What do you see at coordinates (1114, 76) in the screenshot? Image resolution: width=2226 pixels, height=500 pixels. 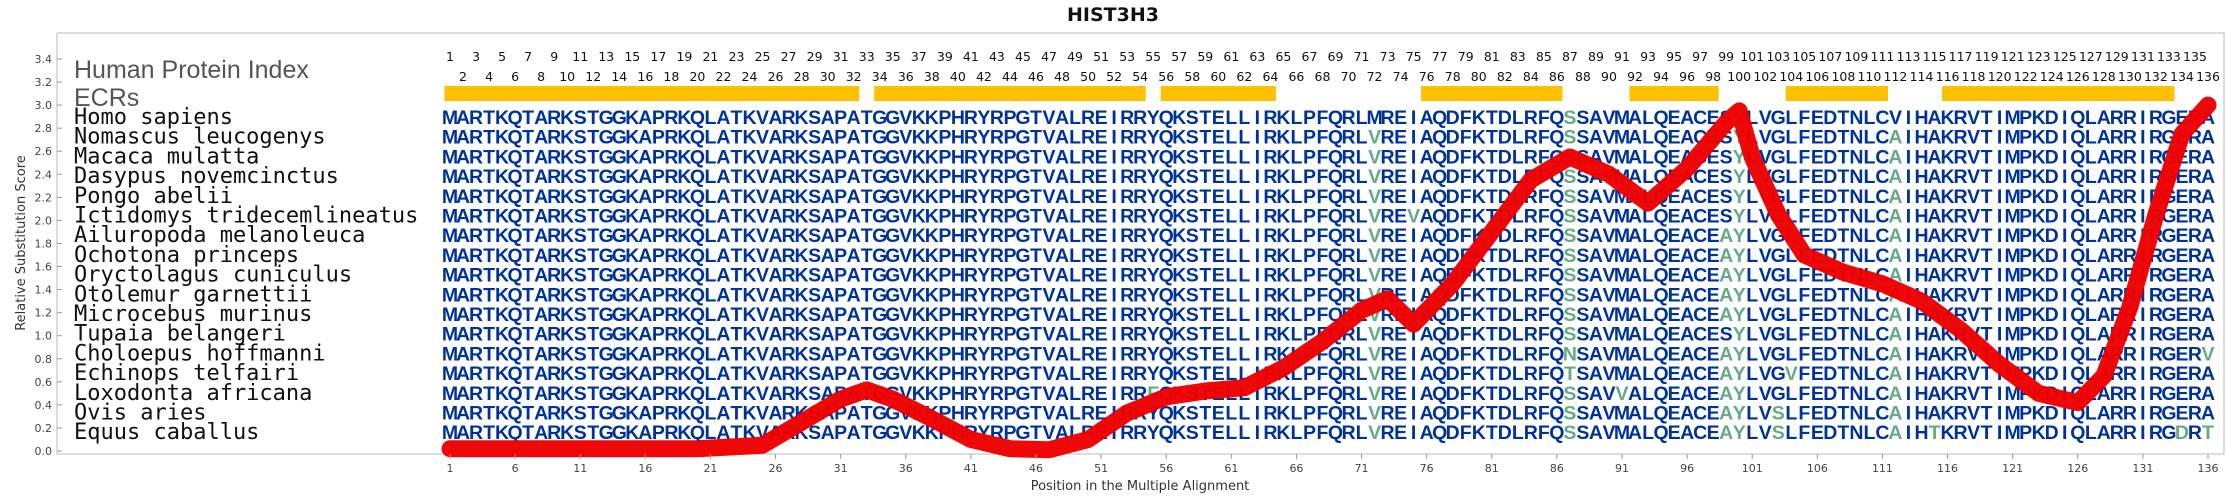 I see `column-number: 52` at bounding box center [1114, 76].